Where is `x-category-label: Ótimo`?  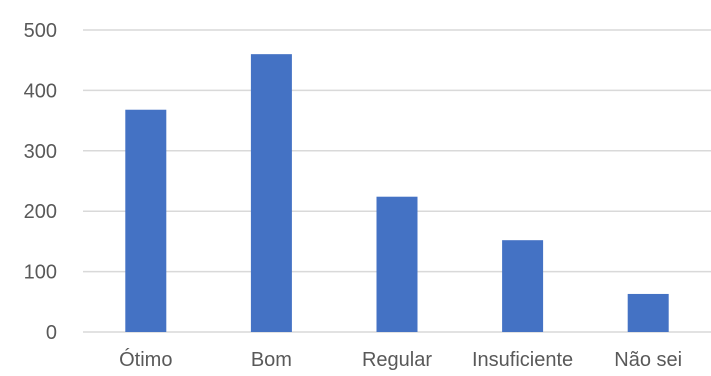 x-category-label: Ótimo is located at coordinates (145, 359).